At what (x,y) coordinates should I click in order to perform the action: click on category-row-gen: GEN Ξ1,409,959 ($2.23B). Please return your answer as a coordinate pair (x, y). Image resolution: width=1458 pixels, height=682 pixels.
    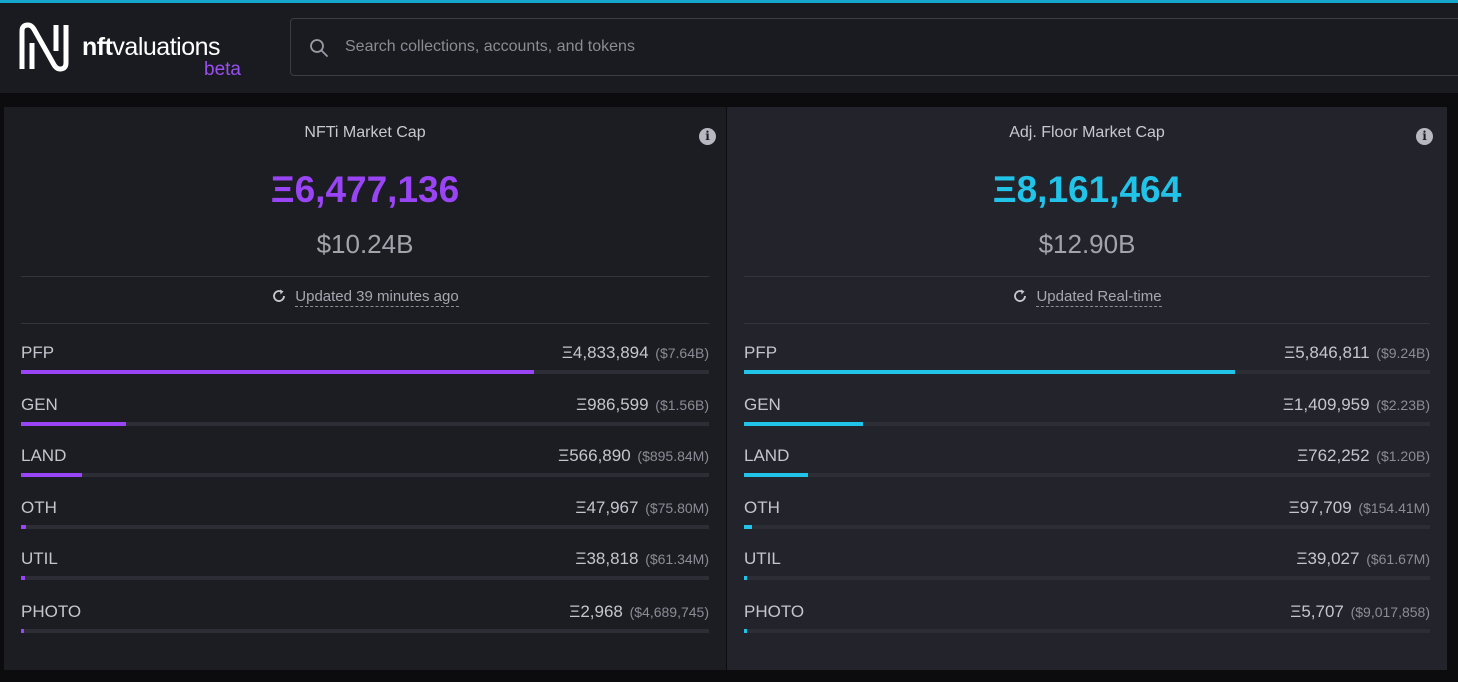
    Looking at the image, I should click on (1087, 415).